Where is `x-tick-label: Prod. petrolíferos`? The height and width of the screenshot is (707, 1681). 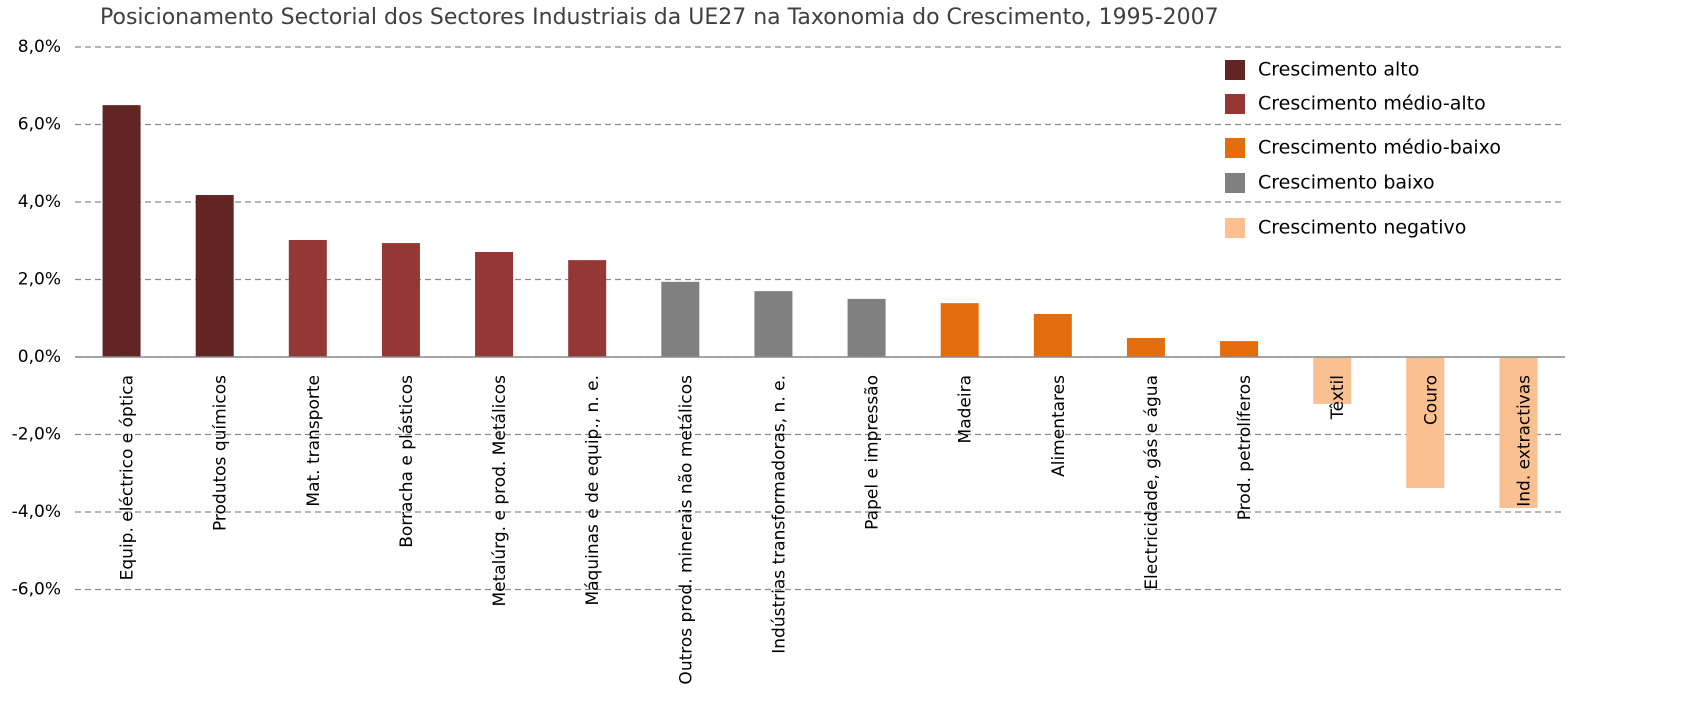
x-tick-label: Prod. petrolíferos is located at coordinates (1245, 447).